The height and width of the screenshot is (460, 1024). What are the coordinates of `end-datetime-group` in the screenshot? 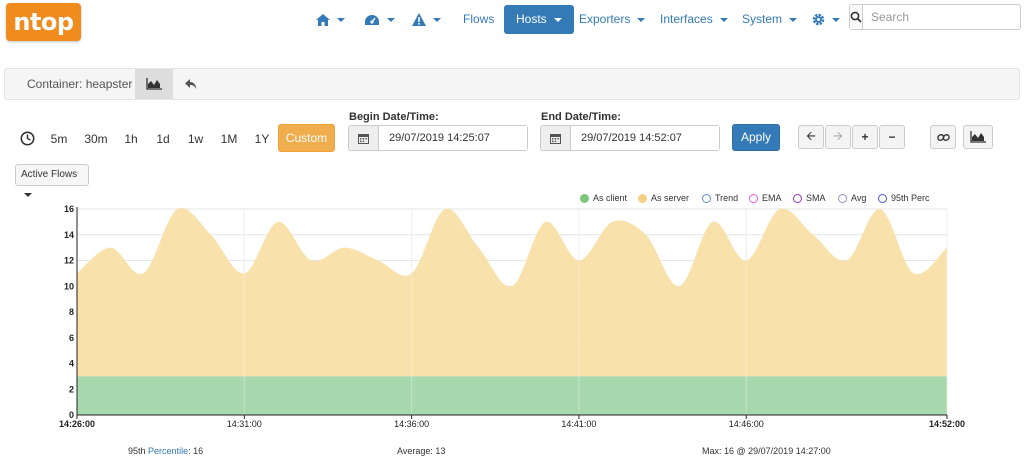 It's located at (630, 138).